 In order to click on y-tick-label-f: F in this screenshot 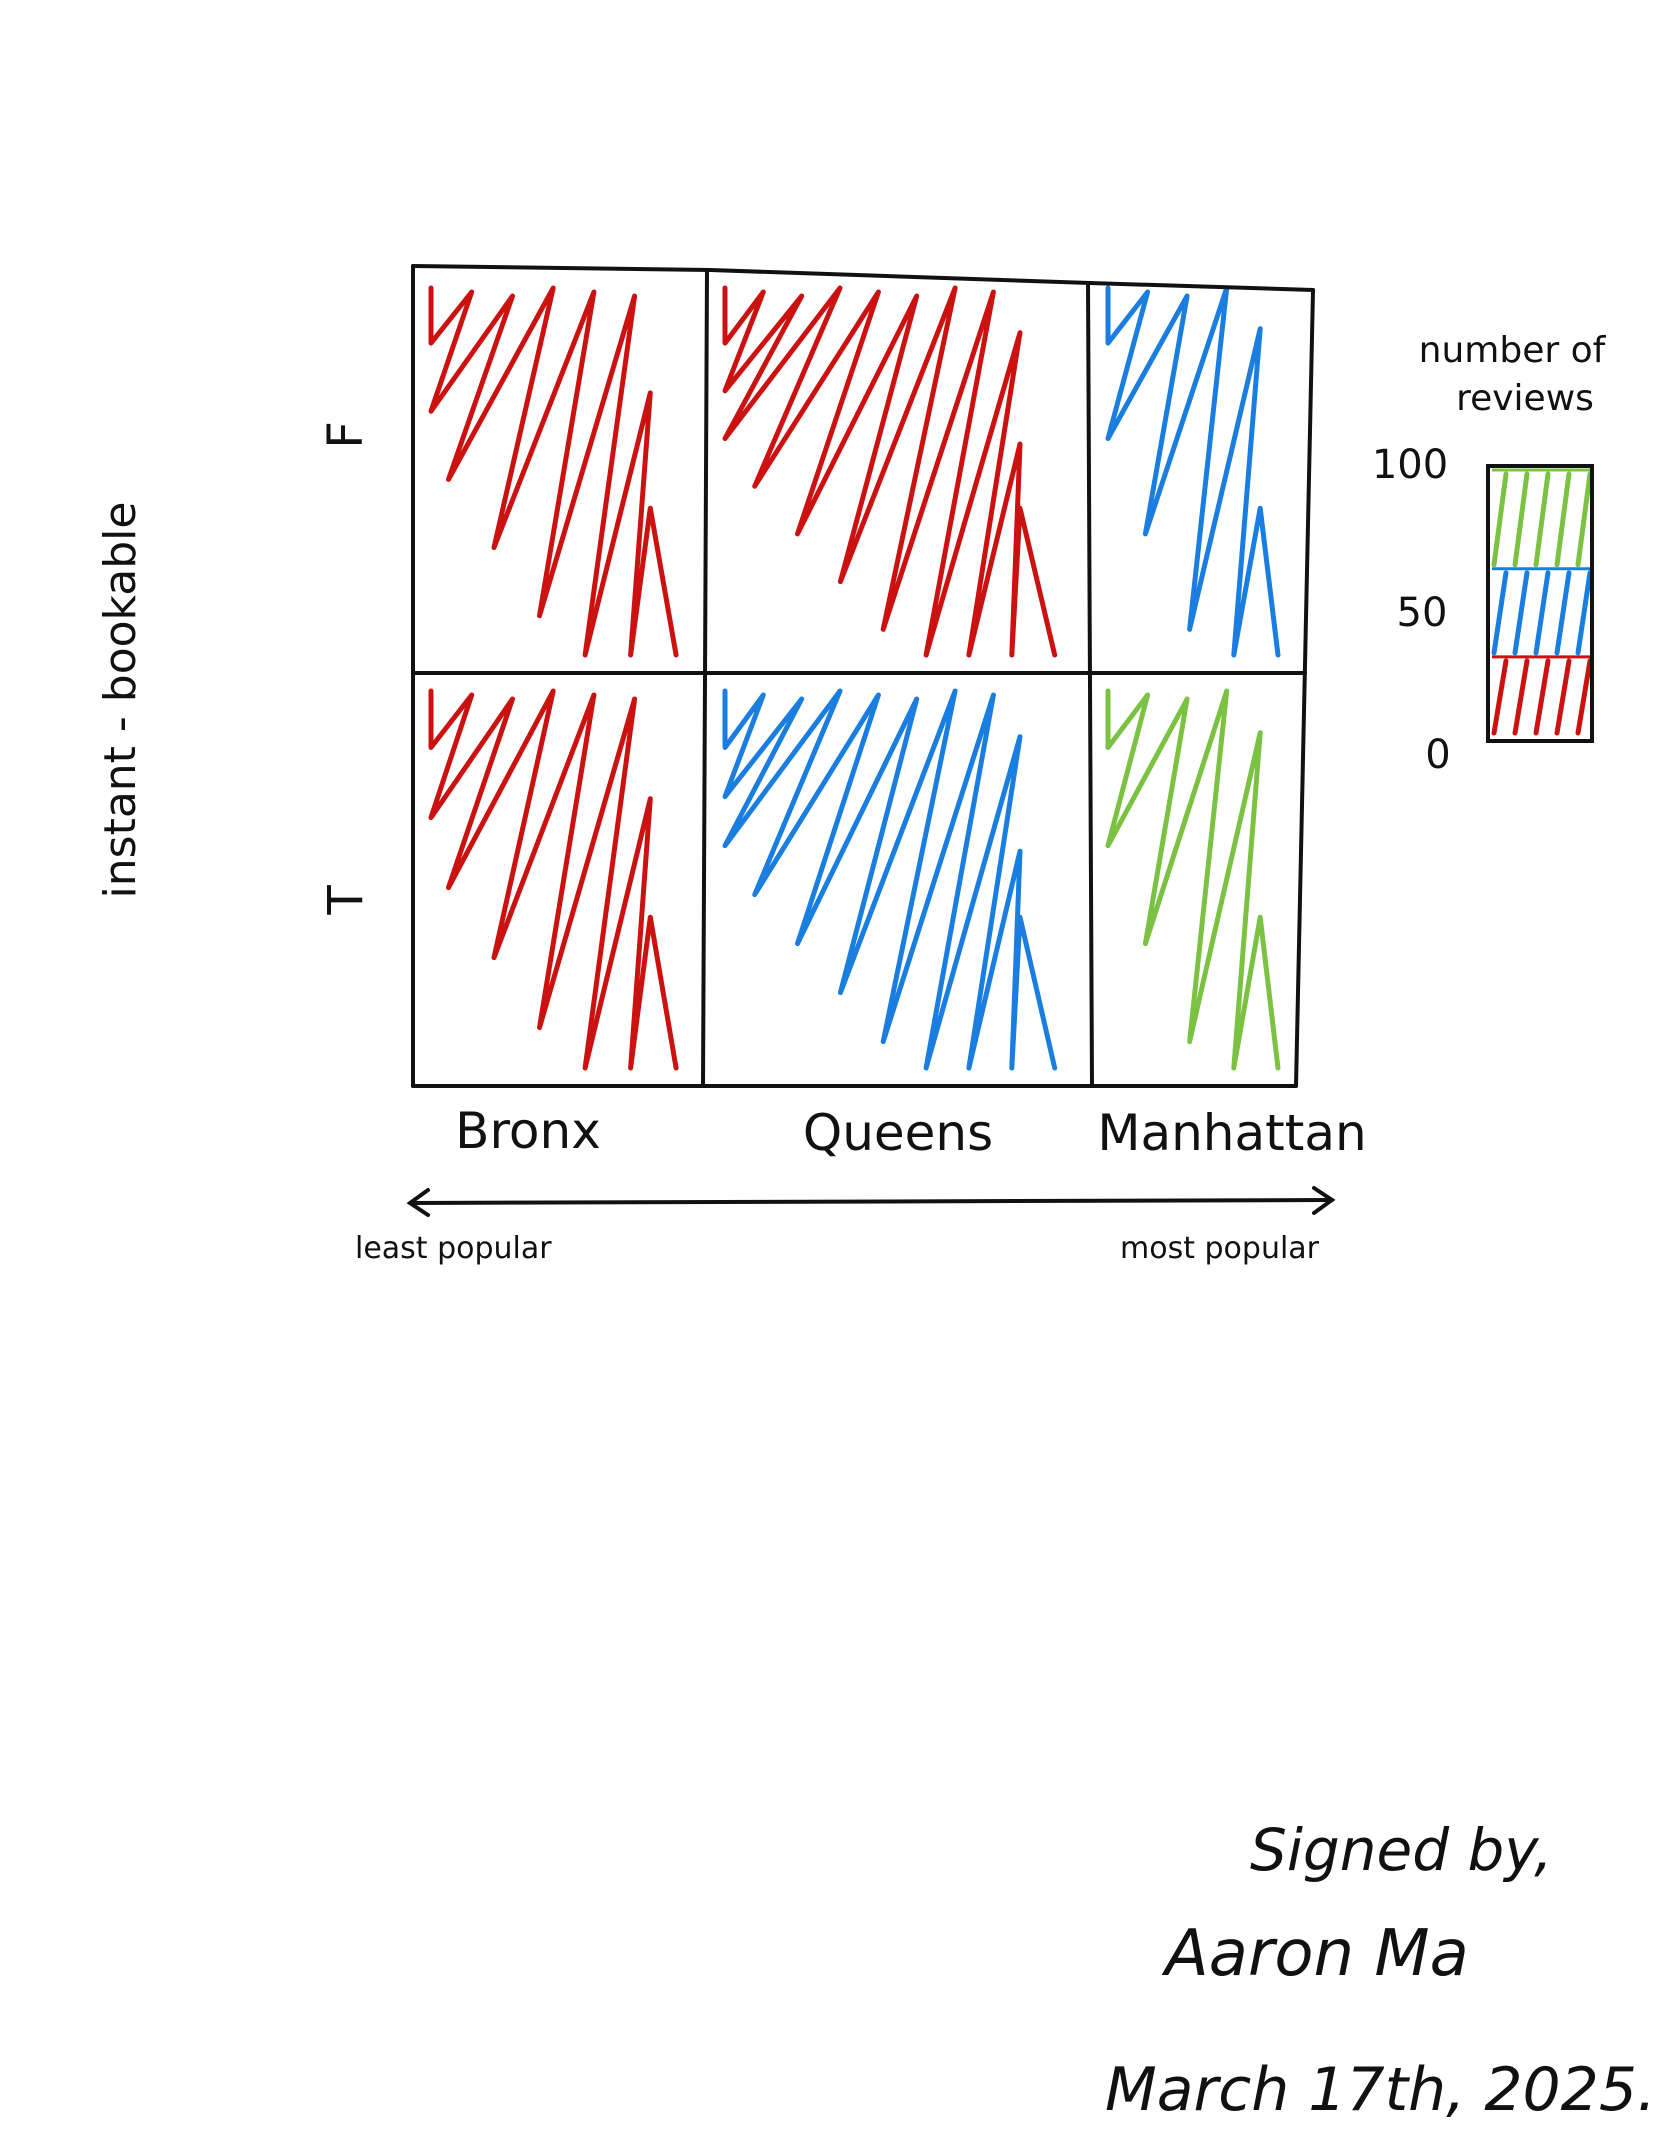, I will do `click(346, 435)`.